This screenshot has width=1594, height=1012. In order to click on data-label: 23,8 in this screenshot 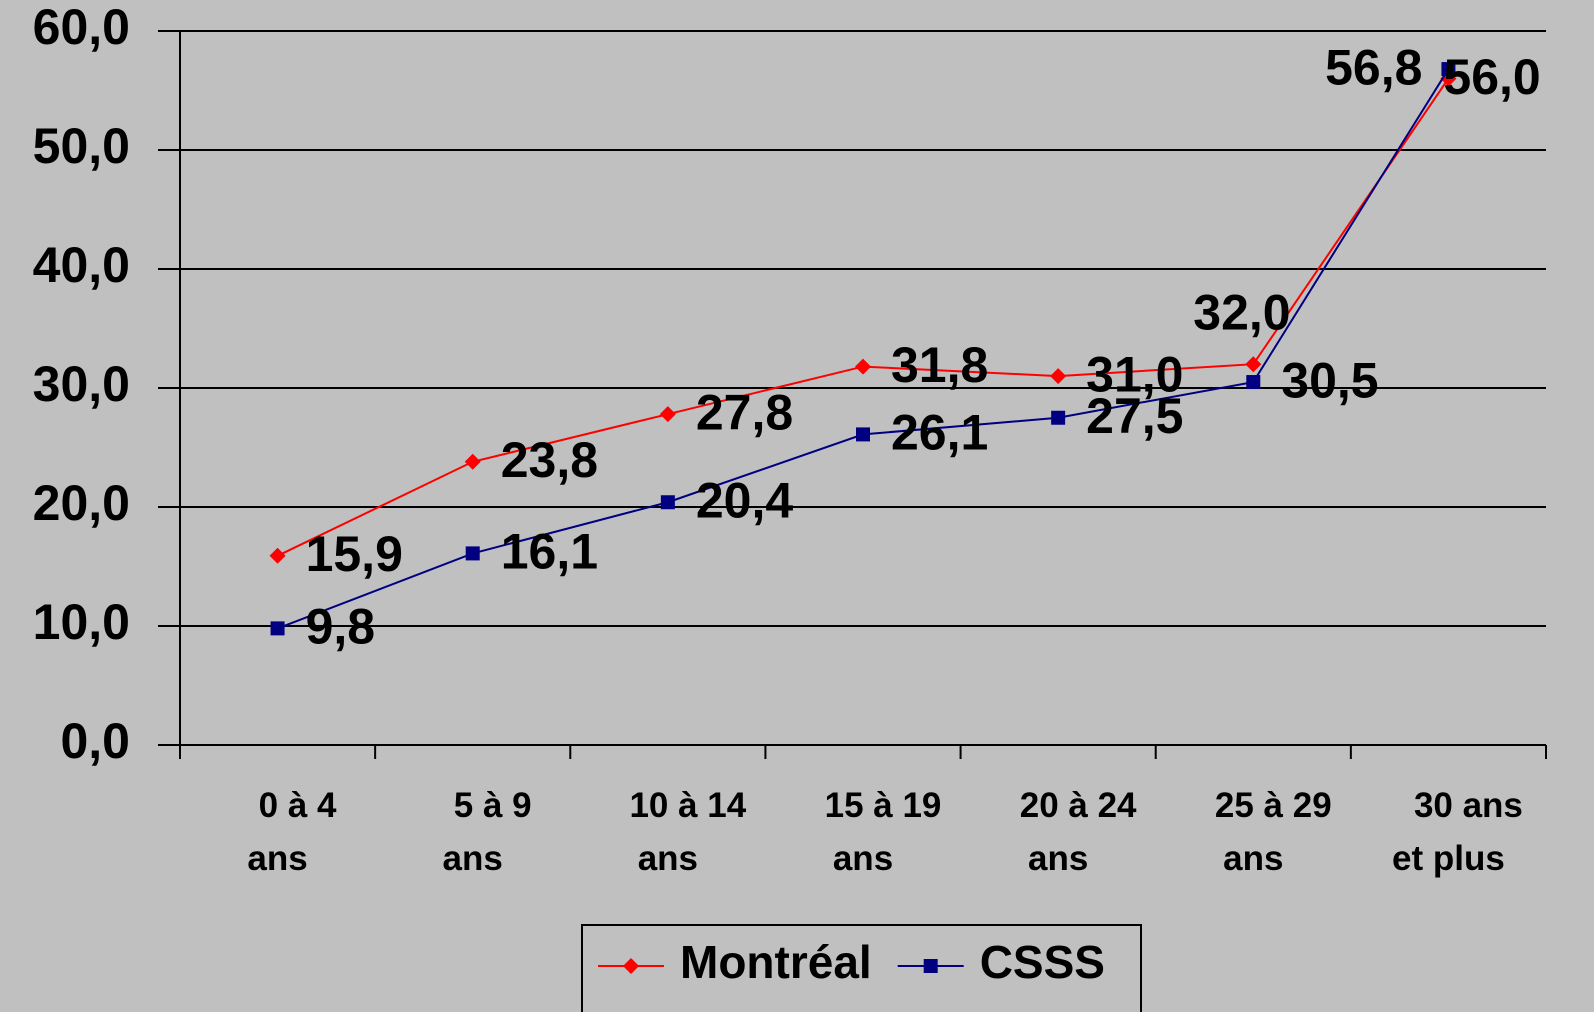, I will do `click(549, 460)`.